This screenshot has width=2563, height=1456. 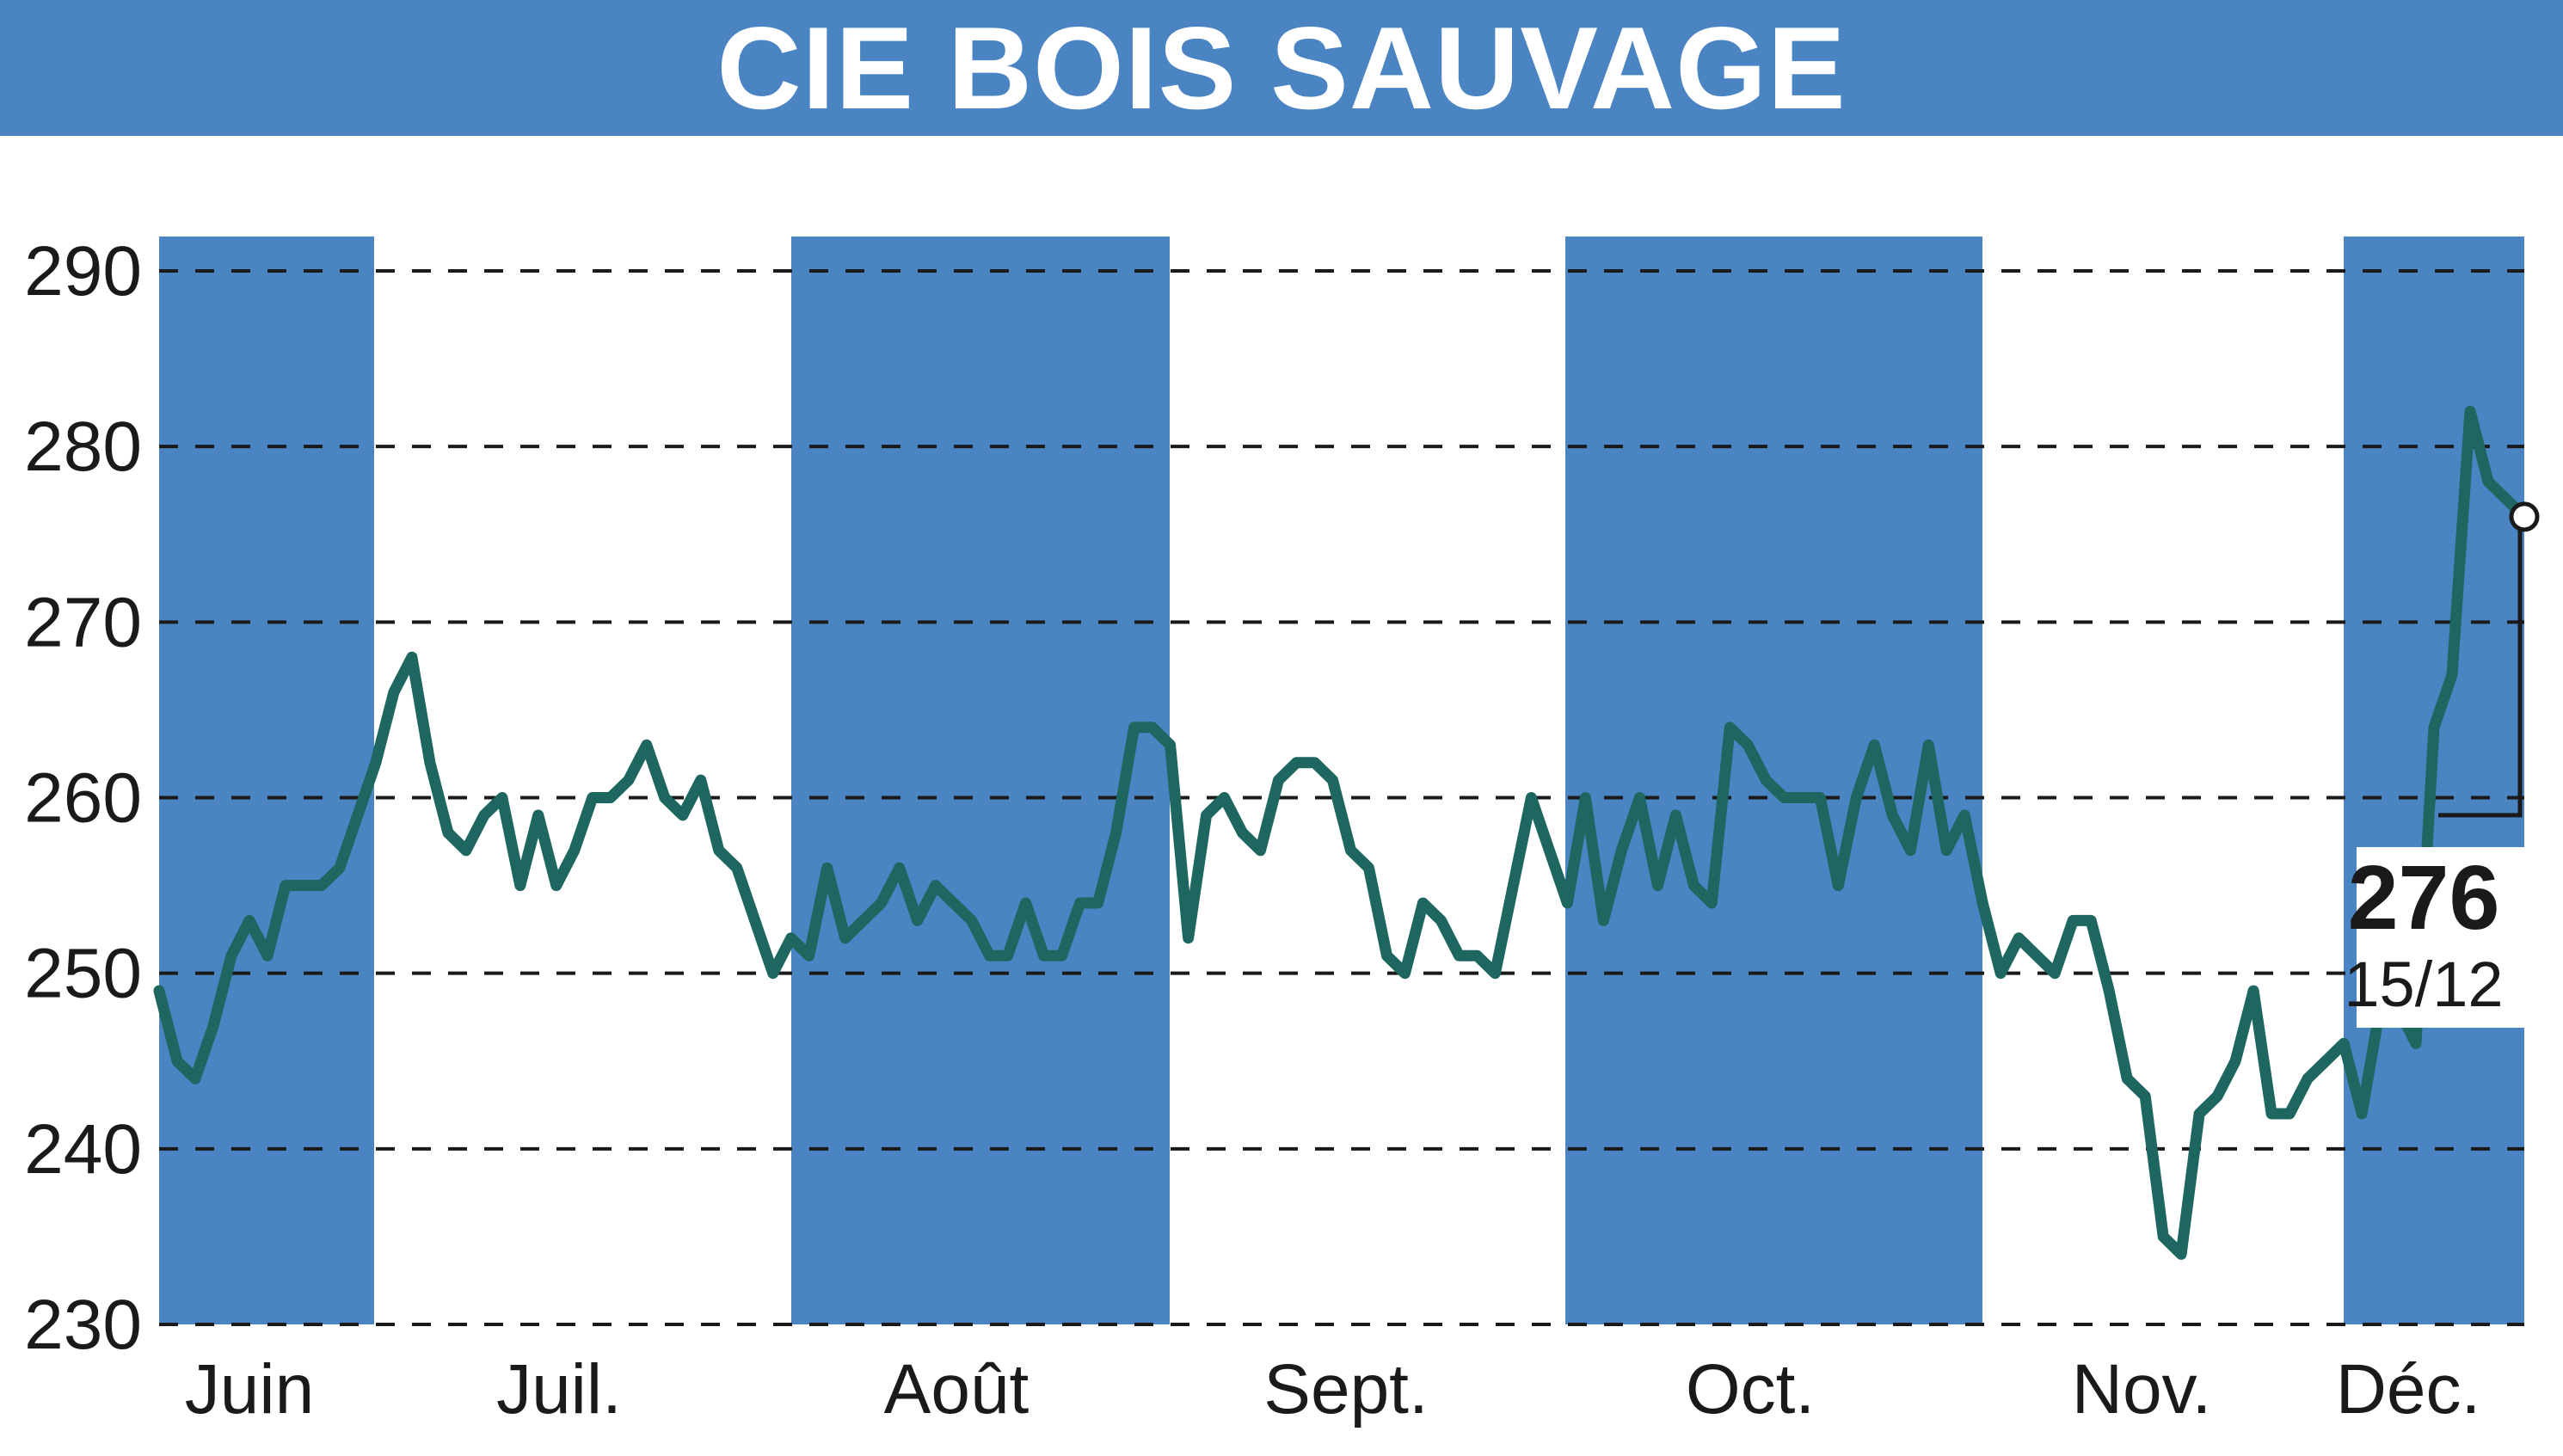 What do you see at coordinates (83, 1149) in the screenshot?
I see `y-tick-label: 240` at bounding box center [83, 1149].